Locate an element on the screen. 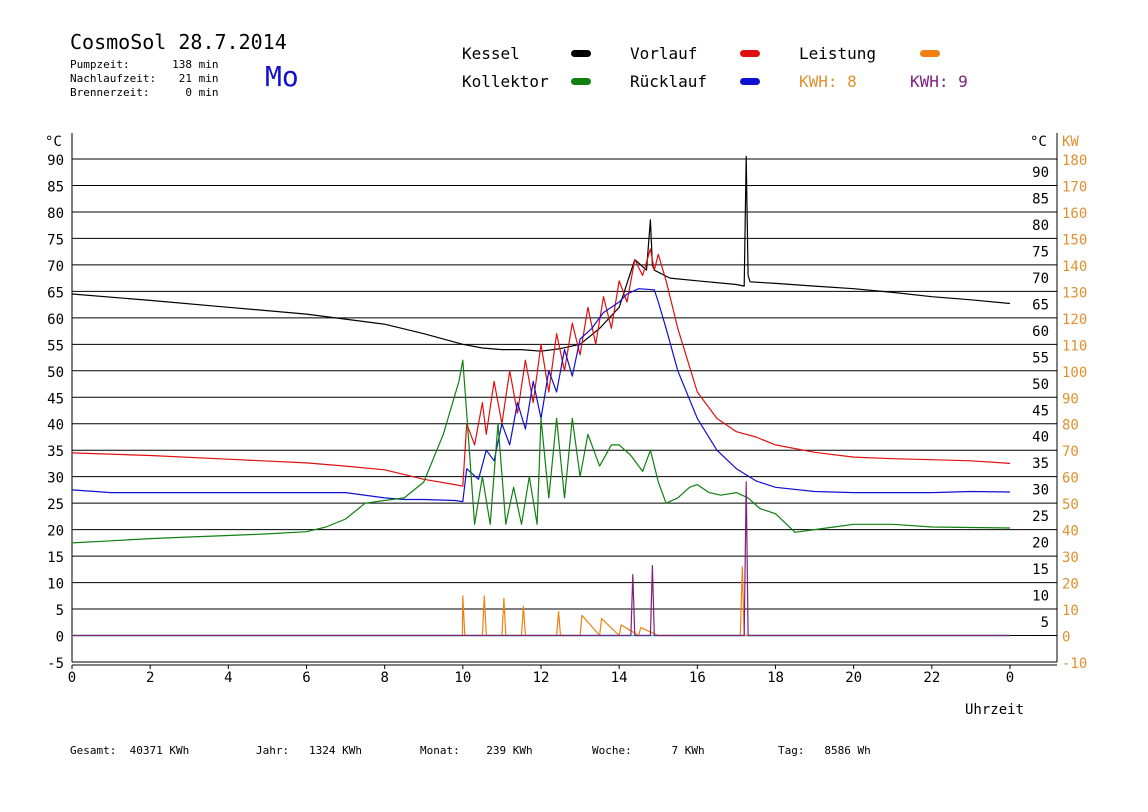 This screenshot has width=1148, height=812. stat-brennerzeit: Brennerzeit: 0 min is located at coordinates (144, 92).